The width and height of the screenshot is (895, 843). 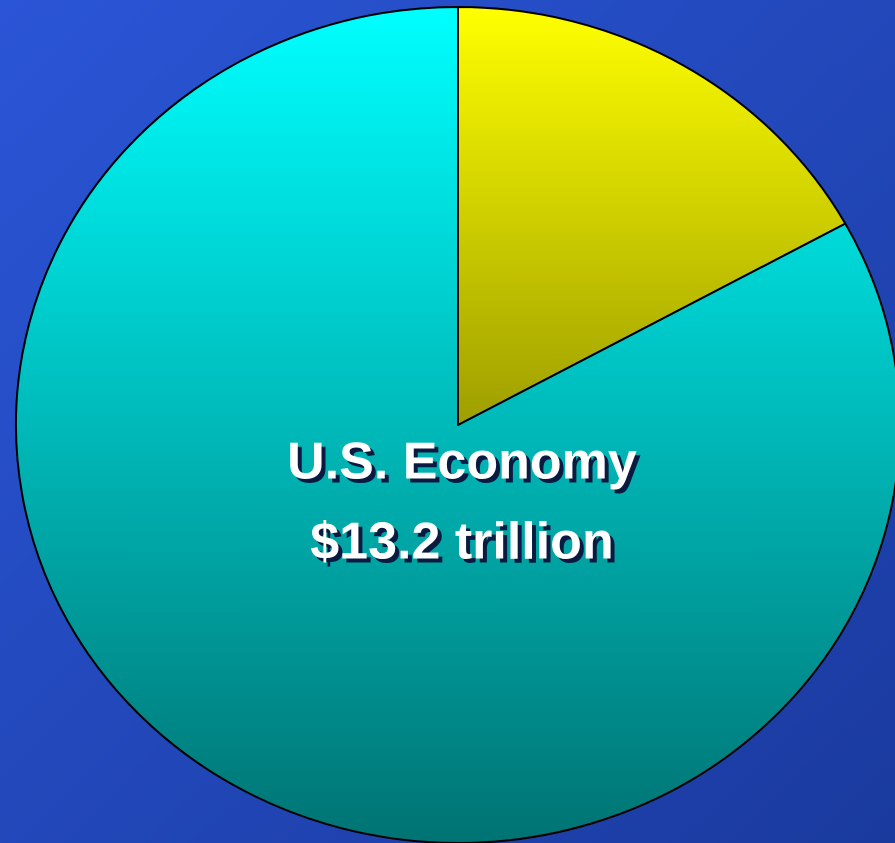 What do you see at coordinates (466, 466) in the screenshot?
I see `annotation-shadow: U.S. Economy` at bounding box center [466, 466].